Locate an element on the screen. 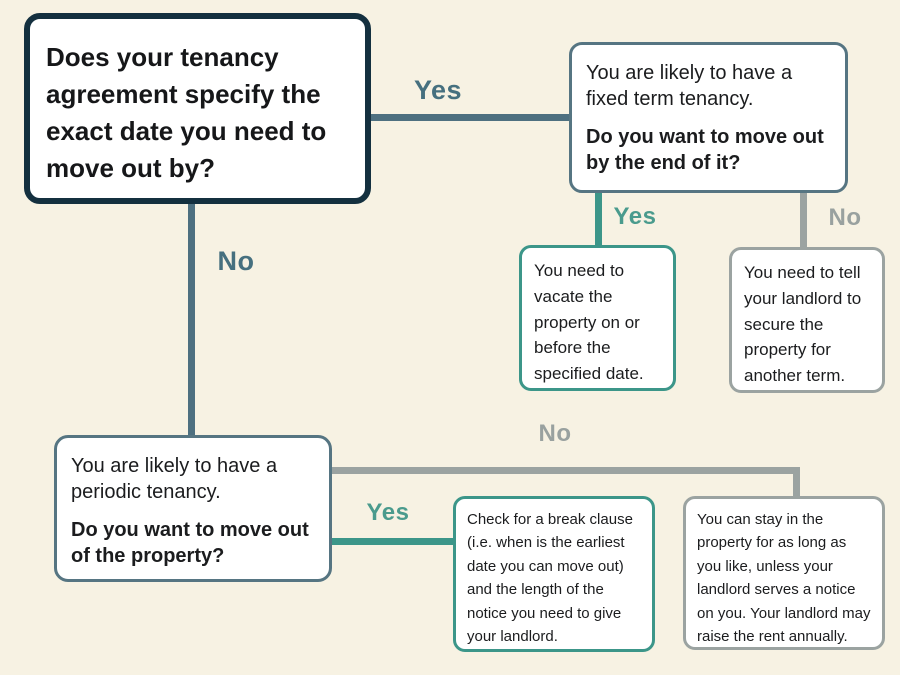 This screenshot has width=900, height=675. edge-label-fixed-no: No is located at coordinates (845, 217).